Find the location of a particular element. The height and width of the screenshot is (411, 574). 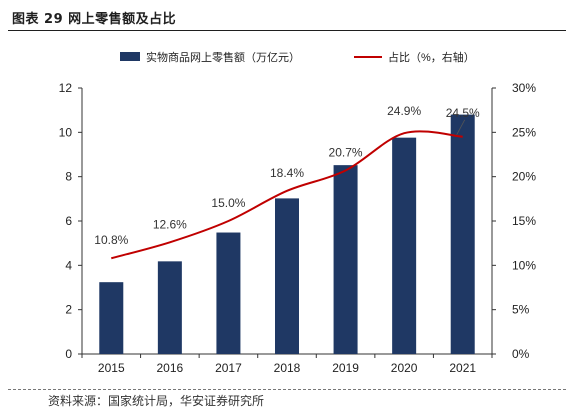

legend-line-label: 占比（%，右轴） is located at coordinates (431, 57).